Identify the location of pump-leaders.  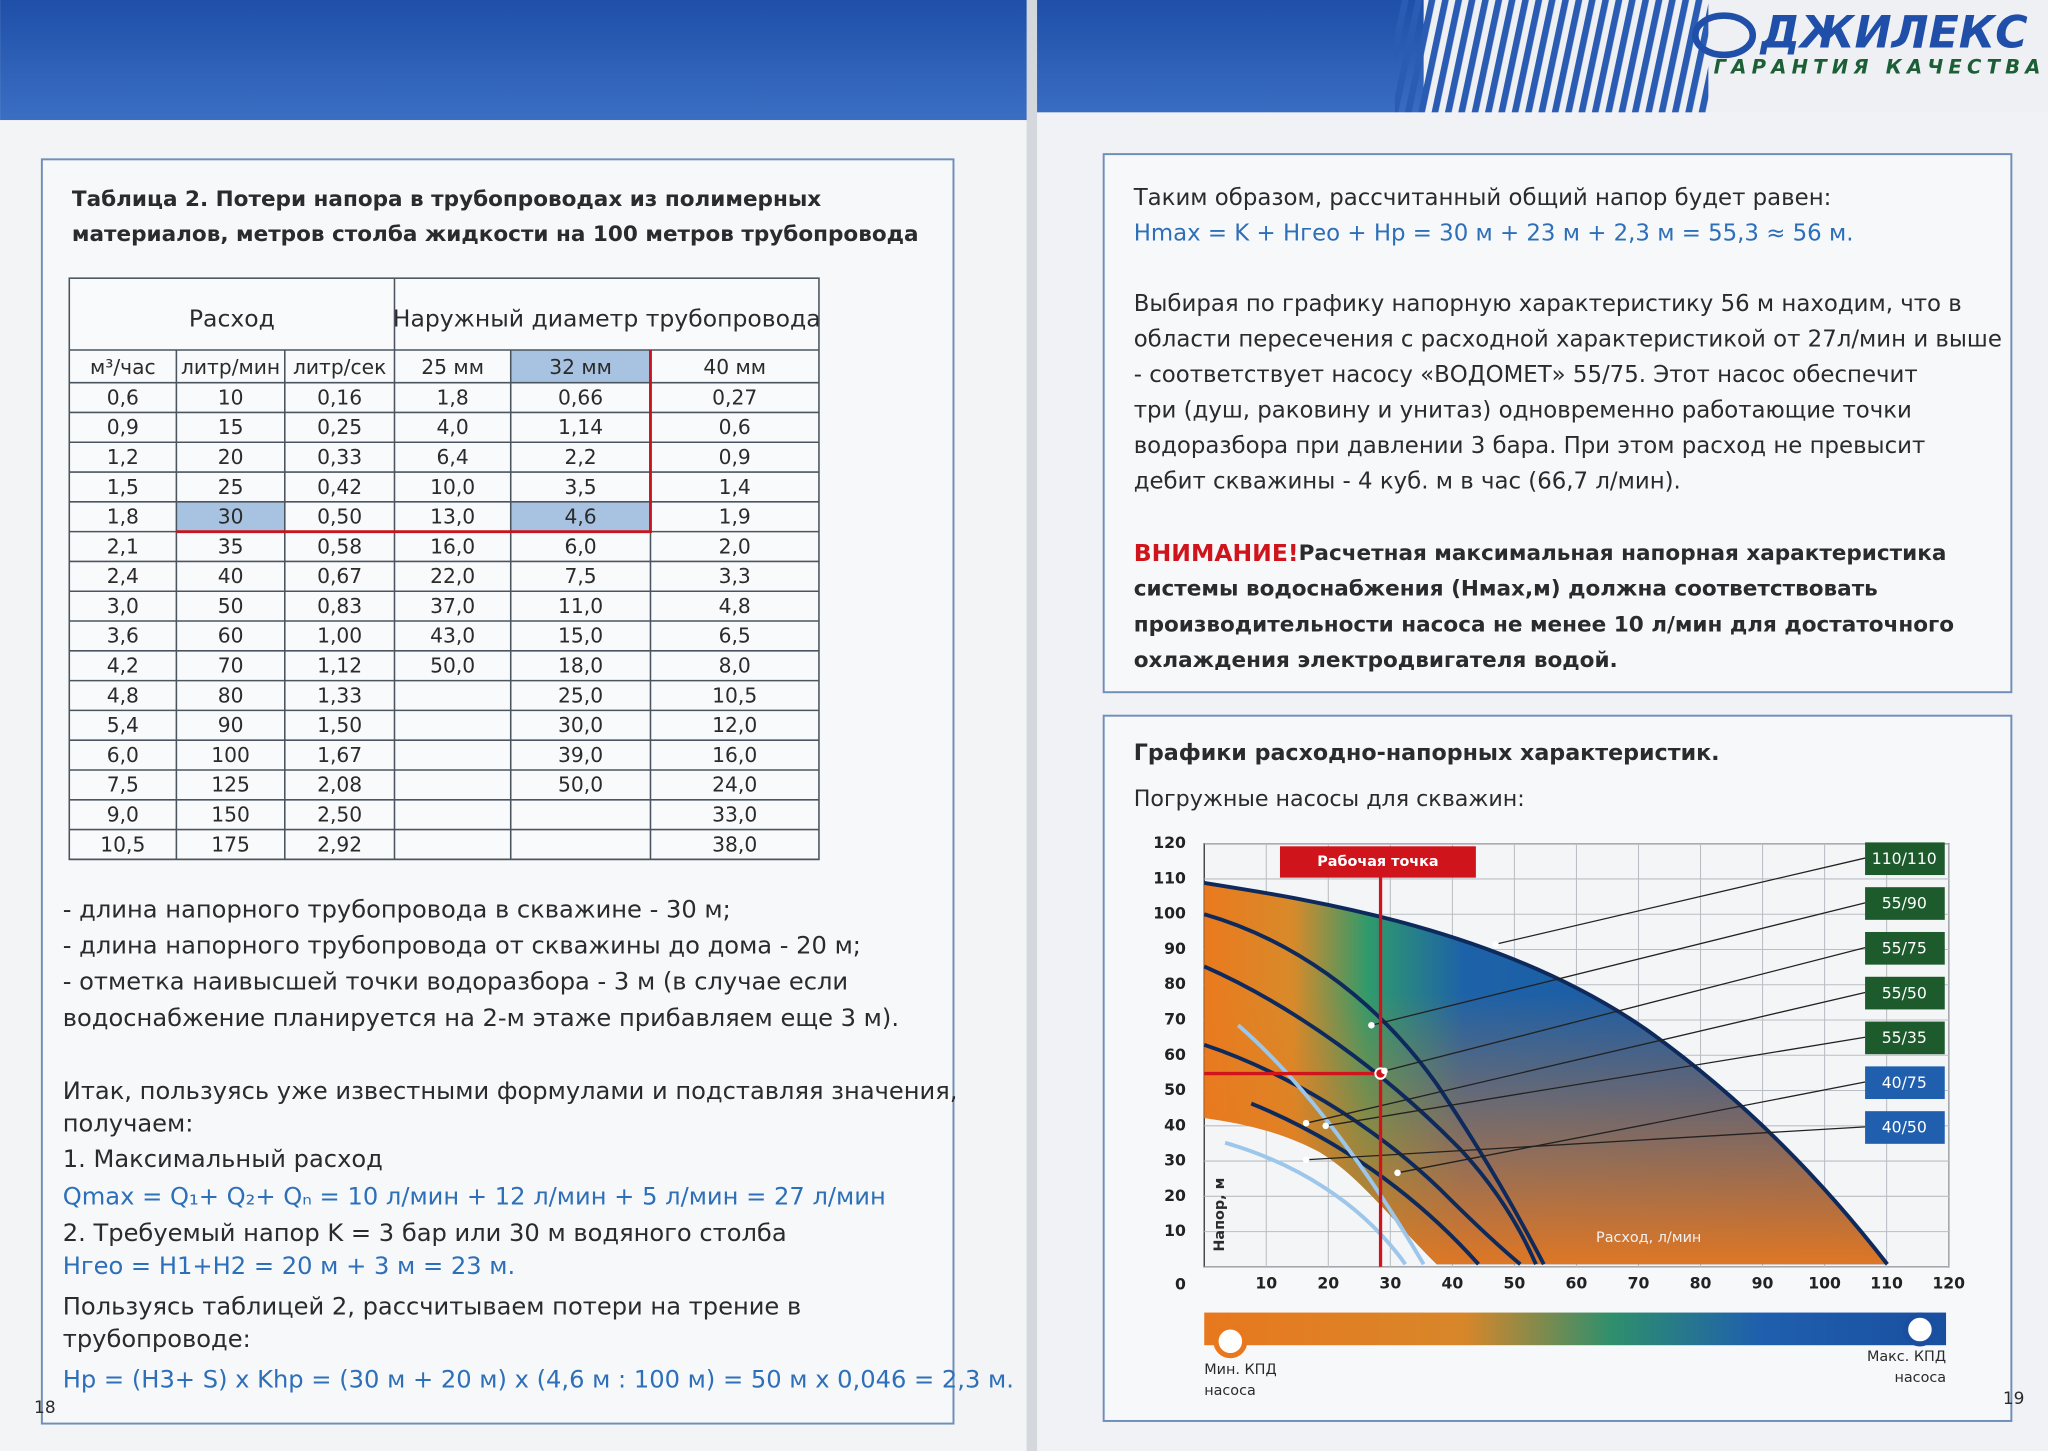
(1585, 1015).